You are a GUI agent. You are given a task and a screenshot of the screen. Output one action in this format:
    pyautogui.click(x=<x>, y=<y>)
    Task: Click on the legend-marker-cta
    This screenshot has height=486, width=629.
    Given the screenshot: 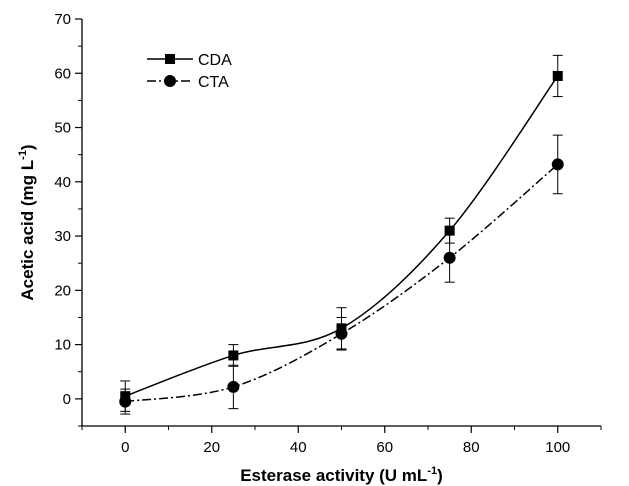 What is the action you would take?
    pyautogui.click(x=170, y=81)
    